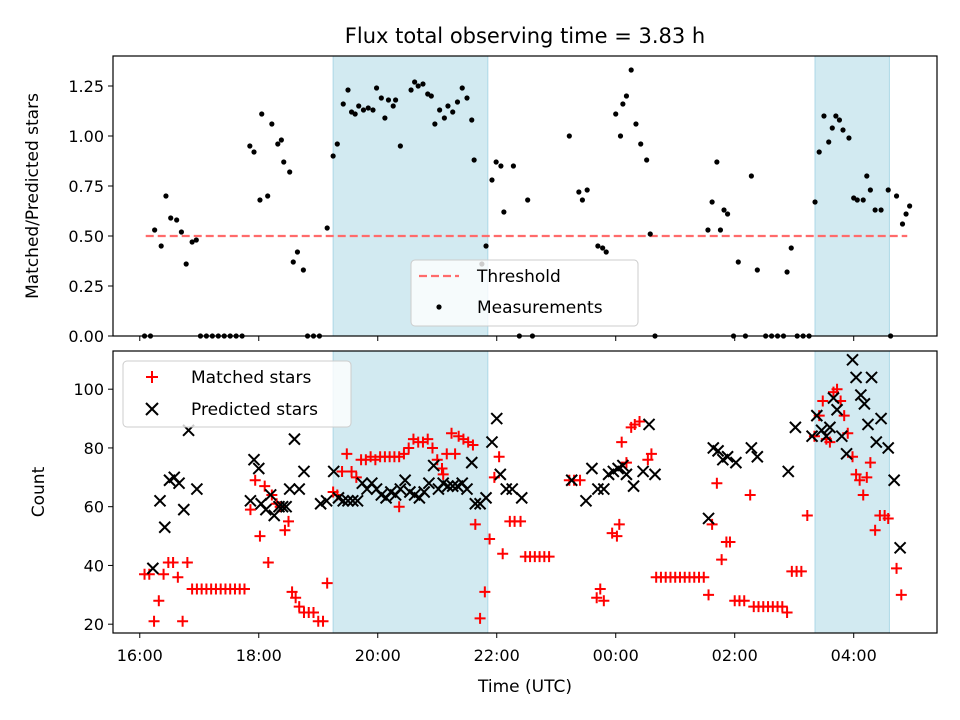 This screenshot has height=720, width=960. I want to click on legend-matched-swatch, so click(152, 377).